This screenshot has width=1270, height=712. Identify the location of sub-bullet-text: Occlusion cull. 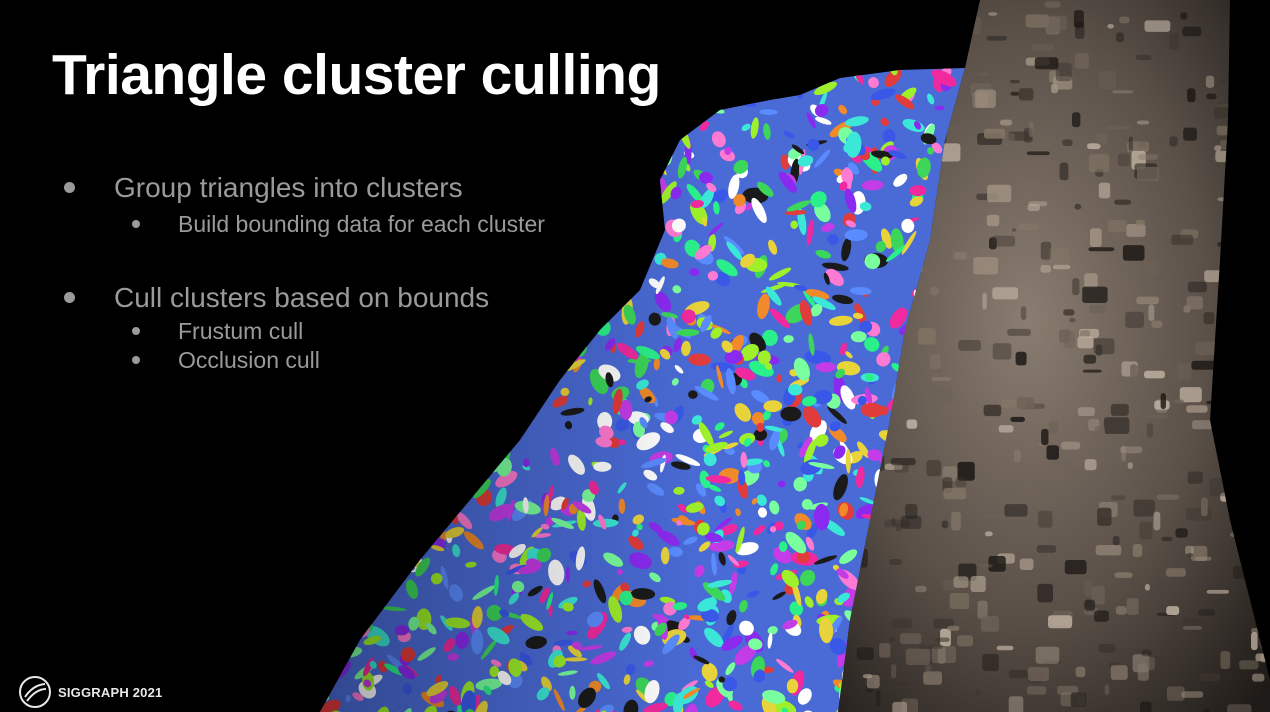
(249, 360).